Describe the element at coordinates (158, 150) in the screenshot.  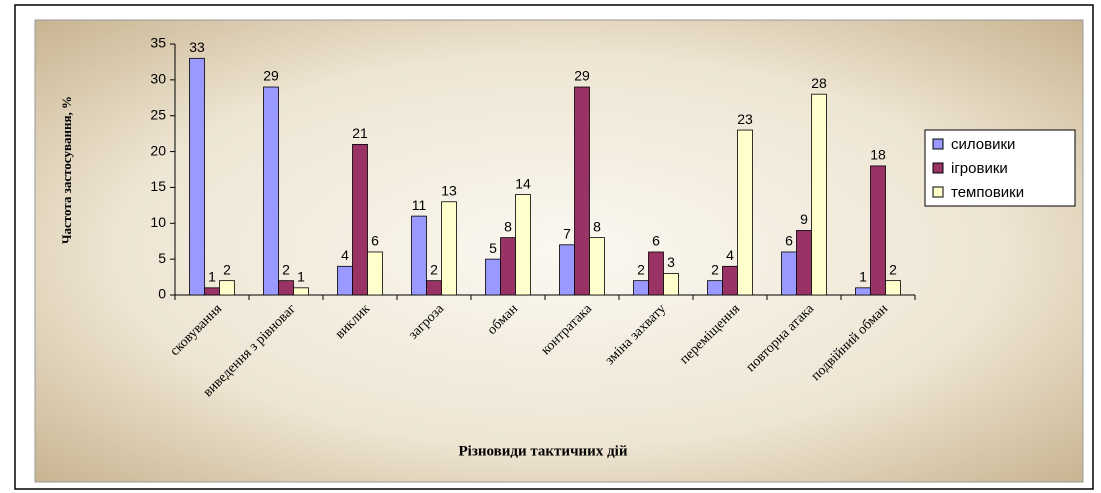
I see `y-tick-label: 20` at that location.